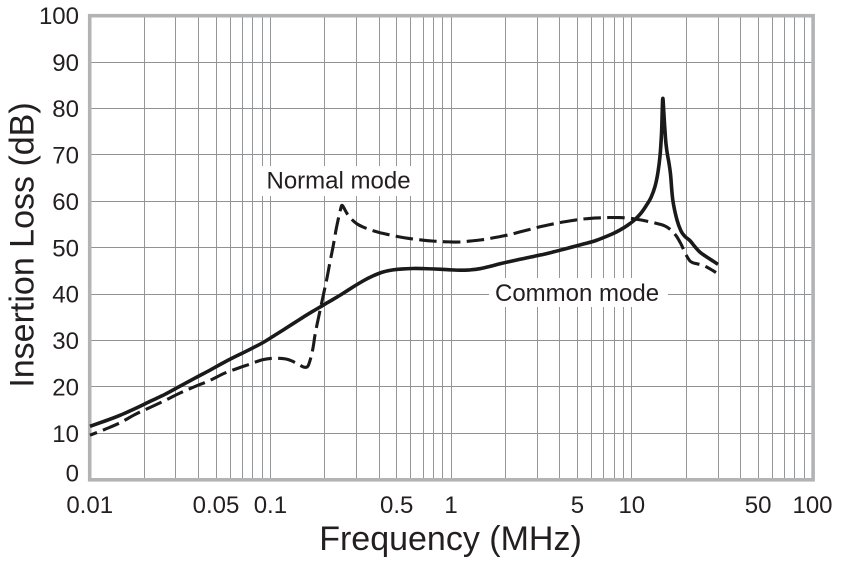 The height and width of the screenshot is (570, 843). I want to click on svg-text: 70, so click(65, 156).